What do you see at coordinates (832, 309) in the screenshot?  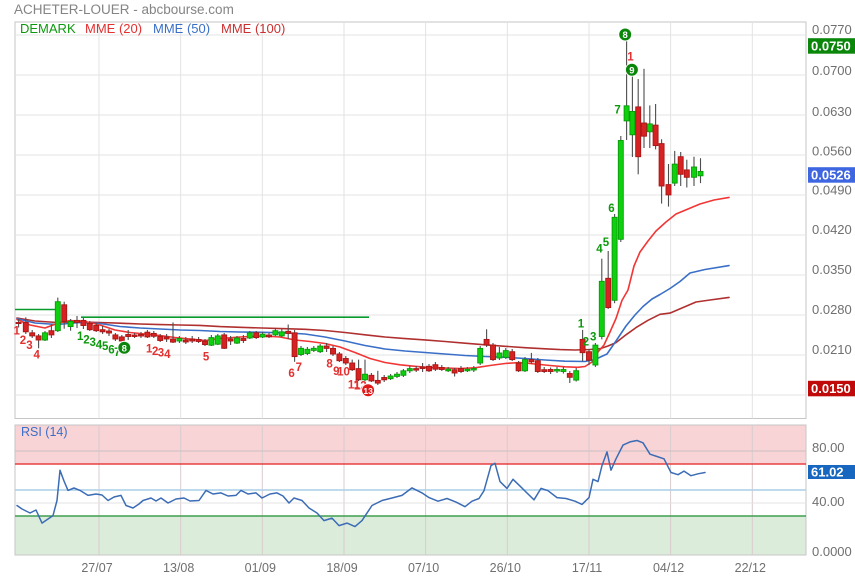 I see `svg-text: 0.0280` at bounding box center [832, 309].